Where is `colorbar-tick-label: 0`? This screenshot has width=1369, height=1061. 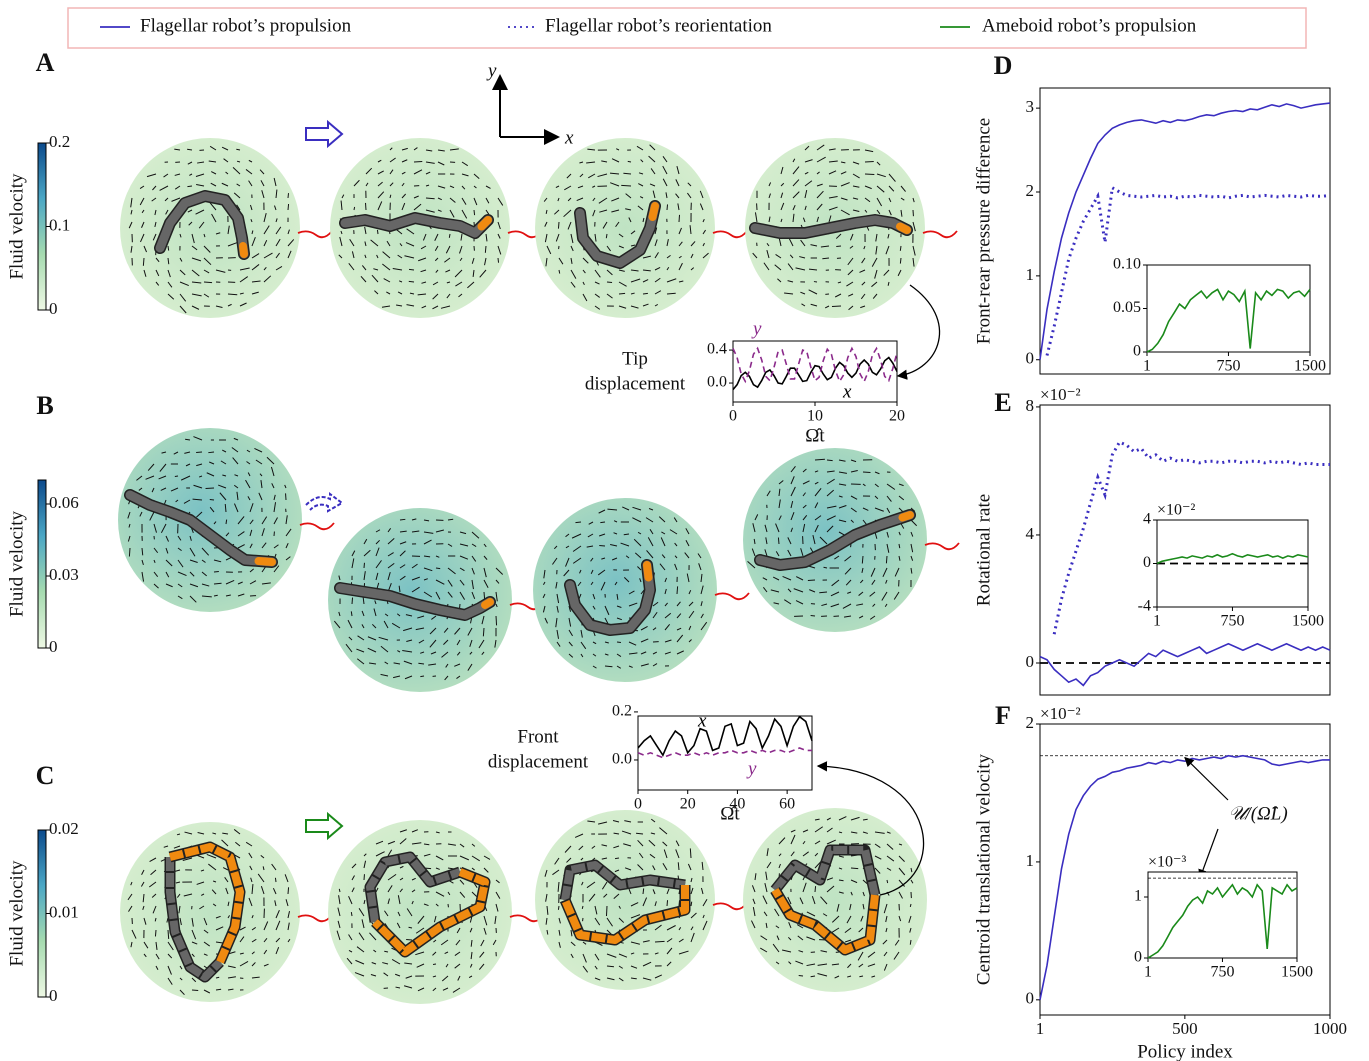
colorbar-tick-label: 0 is located at coordinates (53, 646).